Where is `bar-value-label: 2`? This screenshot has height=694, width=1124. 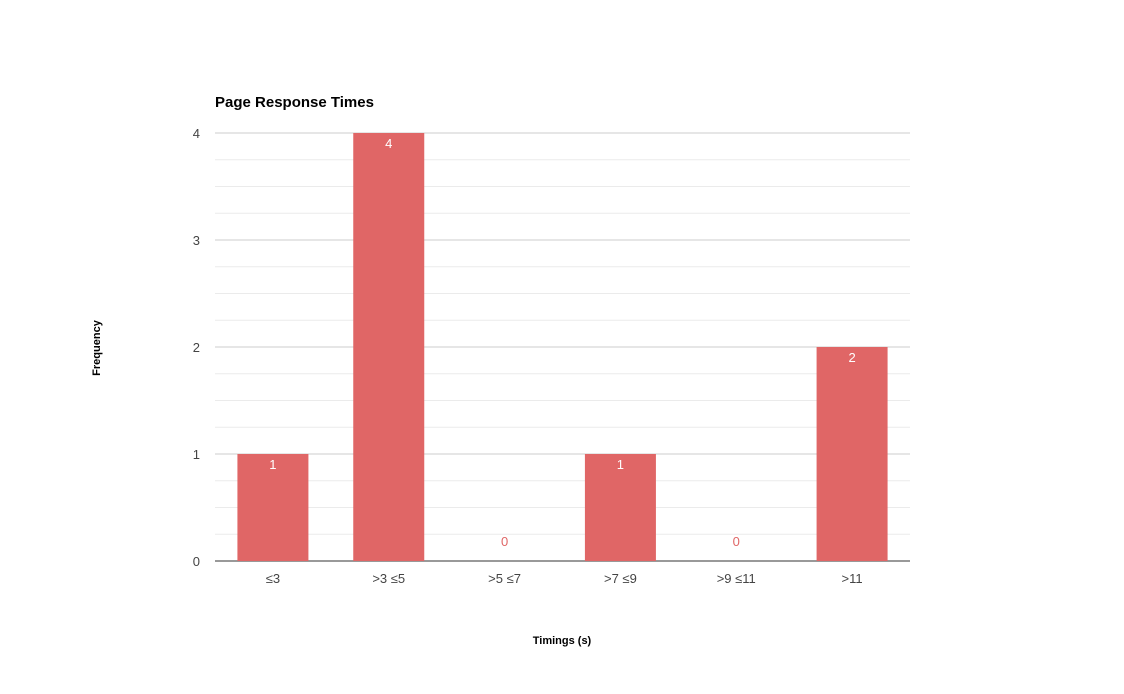 bar-value-label: 2 is located at coordinates (851, 357).